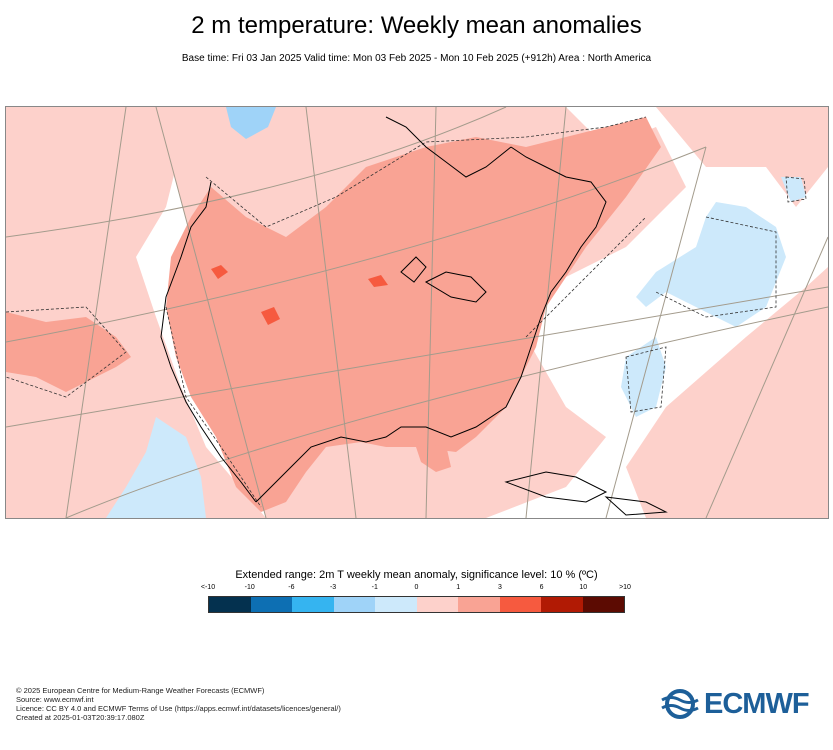 This screenshot has height=750, width=833. Describe the element at coordinates (680, 704) in the screenshot. I see `ecmwf-logo-icon` at that location.